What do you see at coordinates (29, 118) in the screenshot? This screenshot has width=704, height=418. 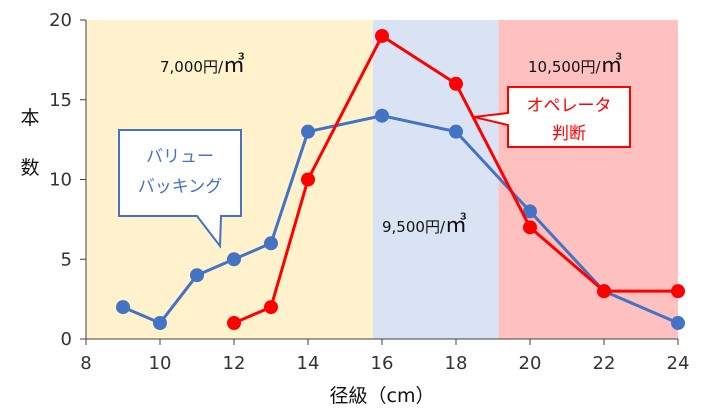 I see `y-axis-title-char: 本` at bounding box center [29, 118].